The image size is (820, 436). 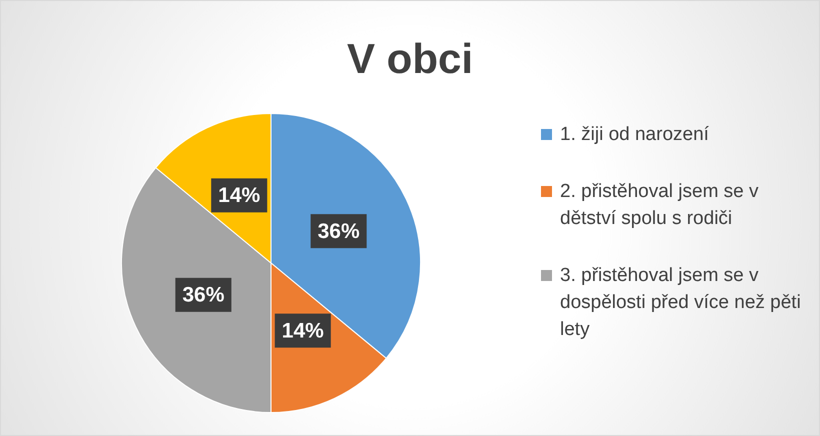 I want to click on legend-label: 1. žiji od narození, so click(x=634, y=135).